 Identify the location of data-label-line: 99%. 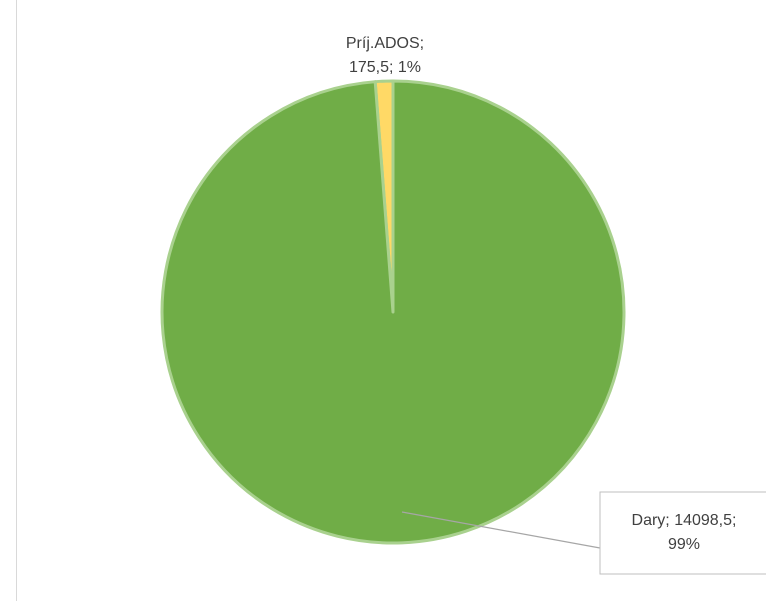
(684, 544).